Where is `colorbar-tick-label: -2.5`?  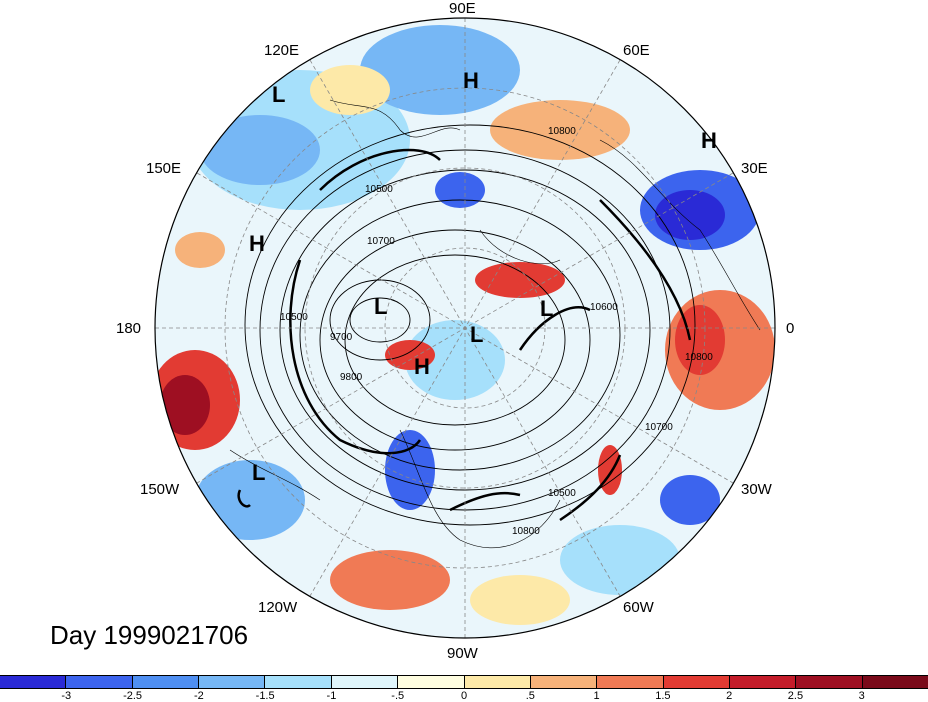
colorbar-tick-label: -2.5 is located at coordinates (133, 696).